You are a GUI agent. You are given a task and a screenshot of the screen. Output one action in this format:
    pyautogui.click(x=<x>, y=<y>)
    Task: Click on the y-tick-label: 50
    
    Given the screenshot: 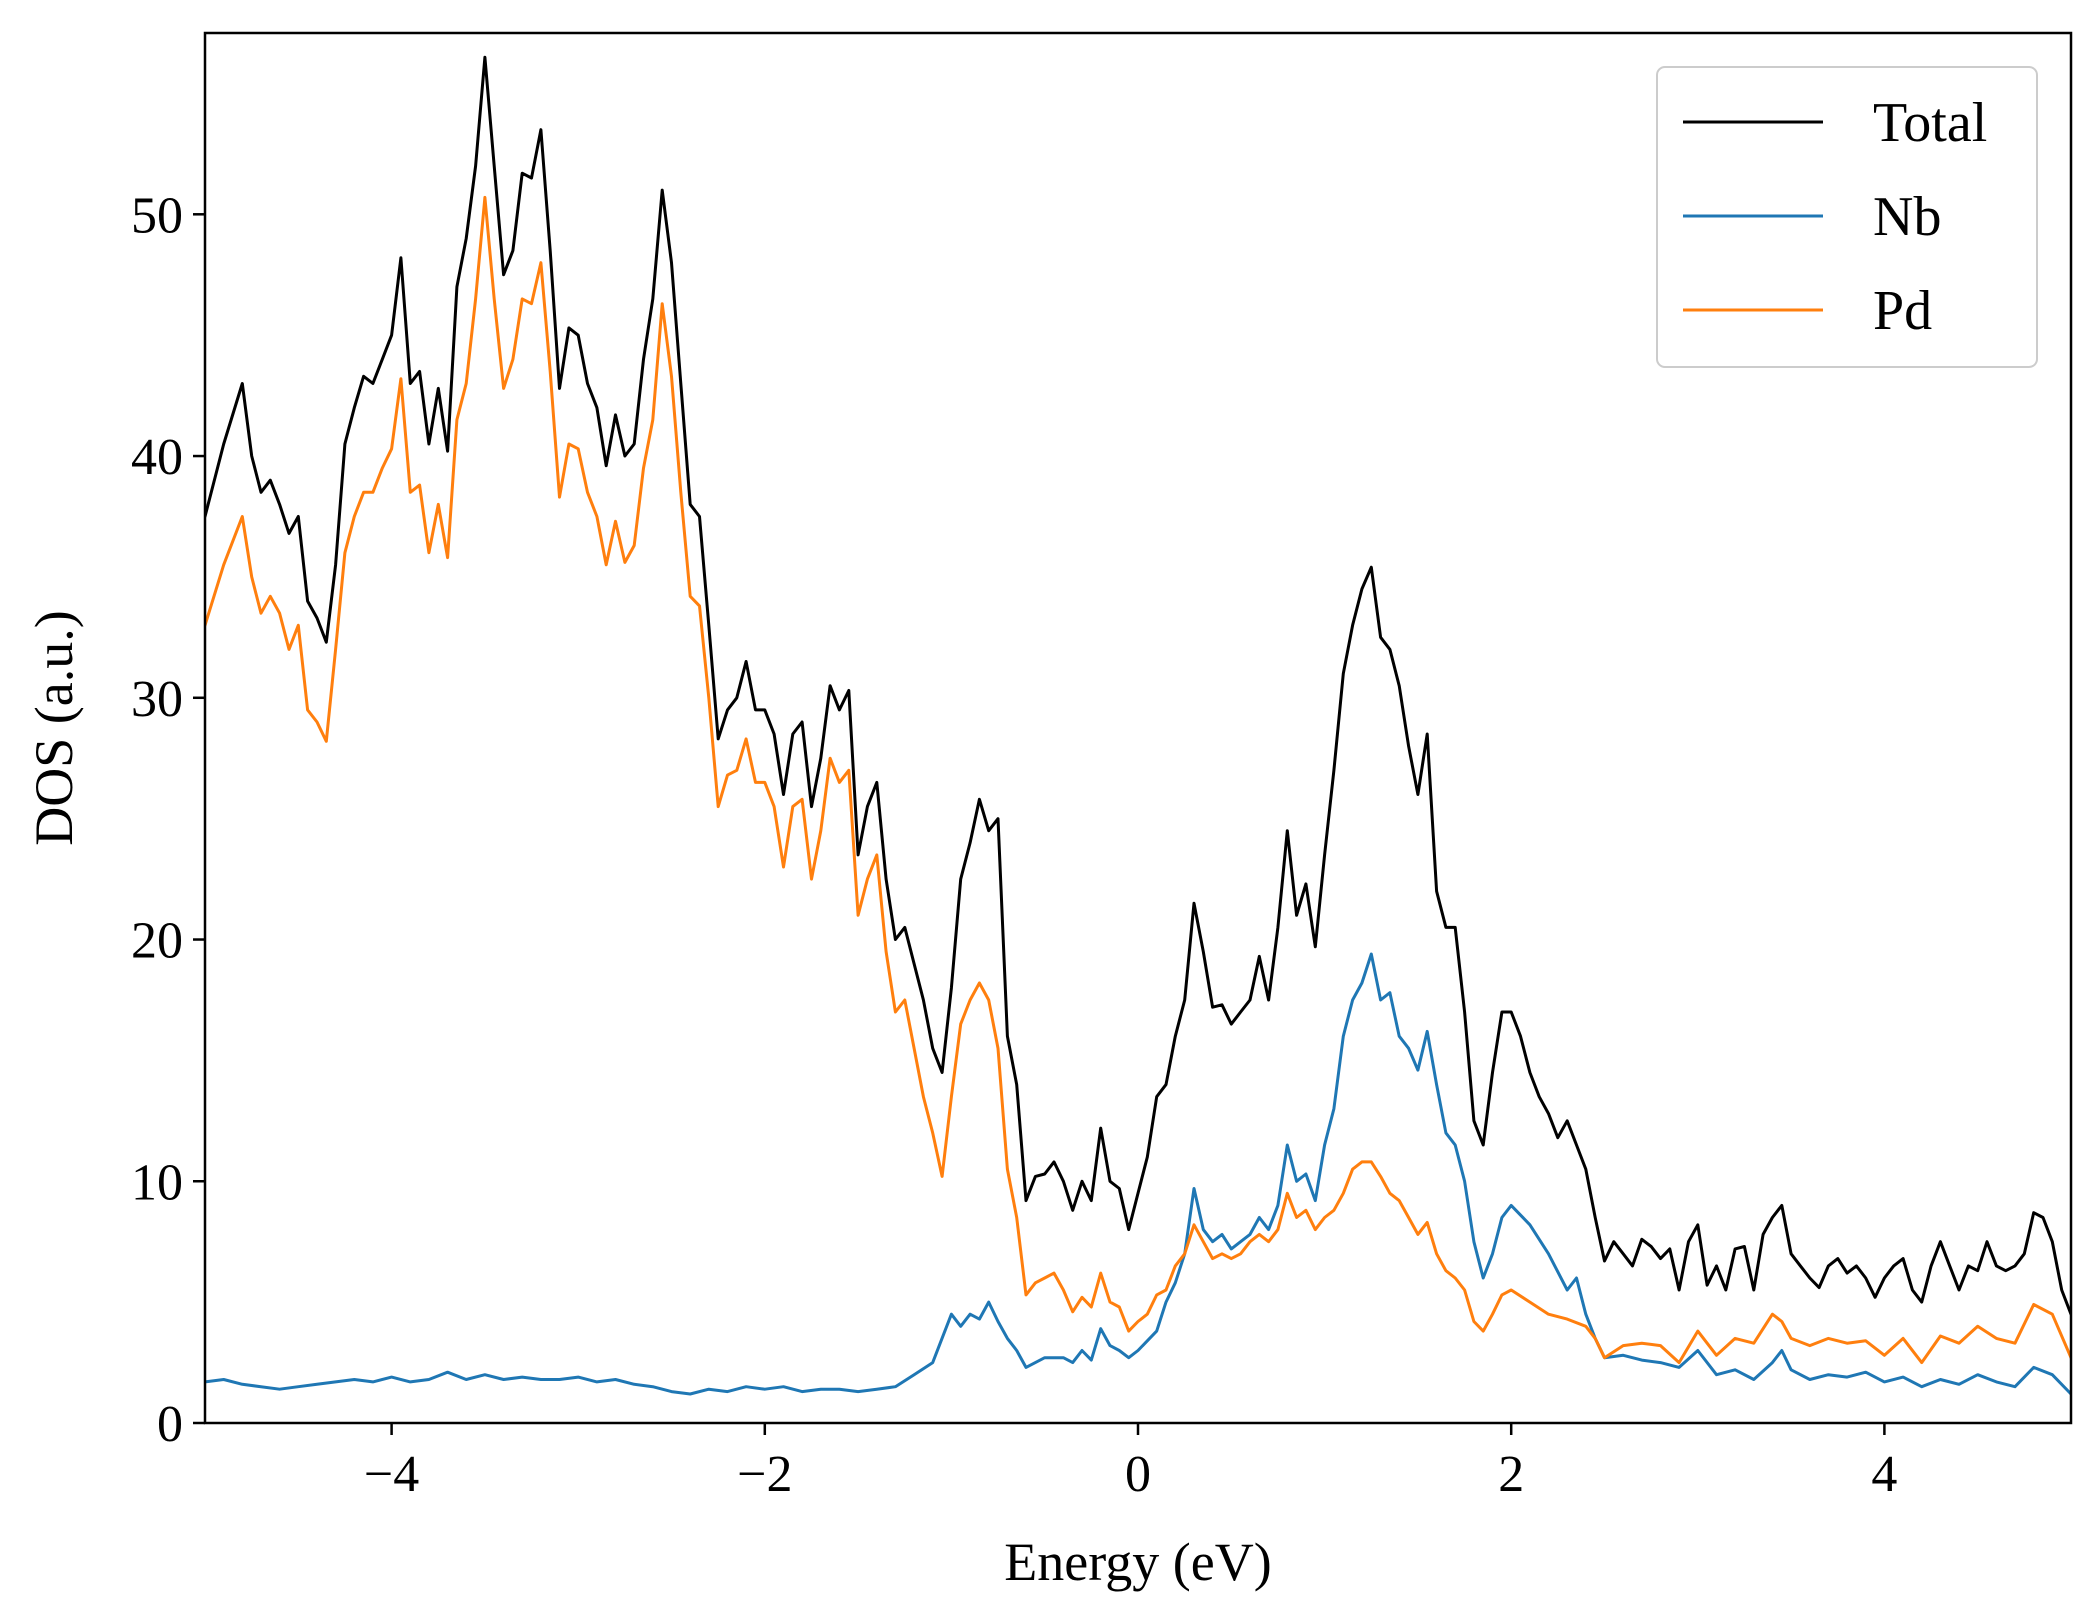 What is the action you would take?
    pyautogui.click(x=157, y=215)
    